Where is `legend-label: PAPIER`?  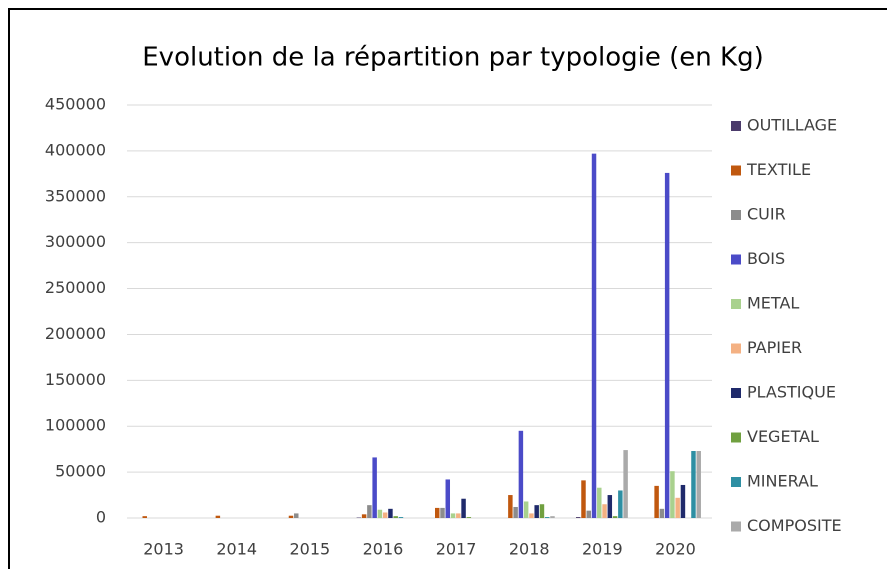
legend-label: PAPIER is located at coordinates (774, 347).